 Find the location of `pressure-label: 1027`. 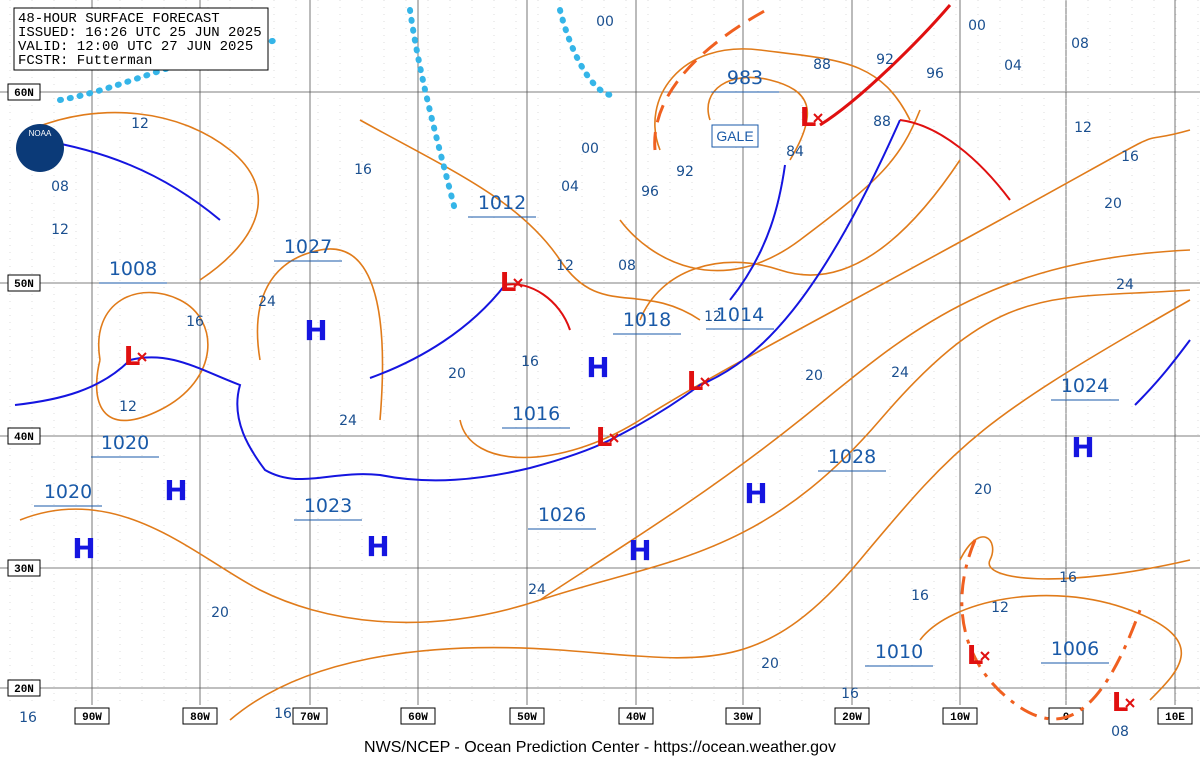

pressure-label: 1027 is located at coordinates (308, 247).